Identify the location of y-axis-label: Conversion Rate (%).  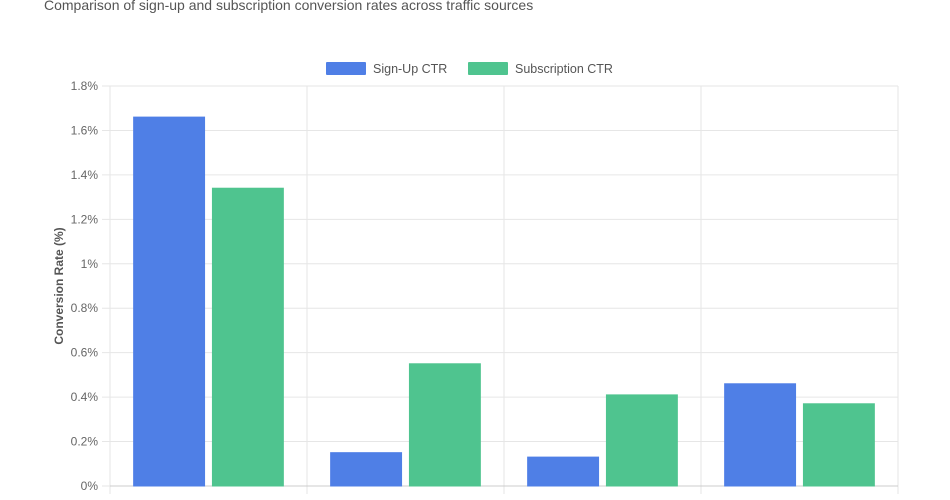
(59, 285).